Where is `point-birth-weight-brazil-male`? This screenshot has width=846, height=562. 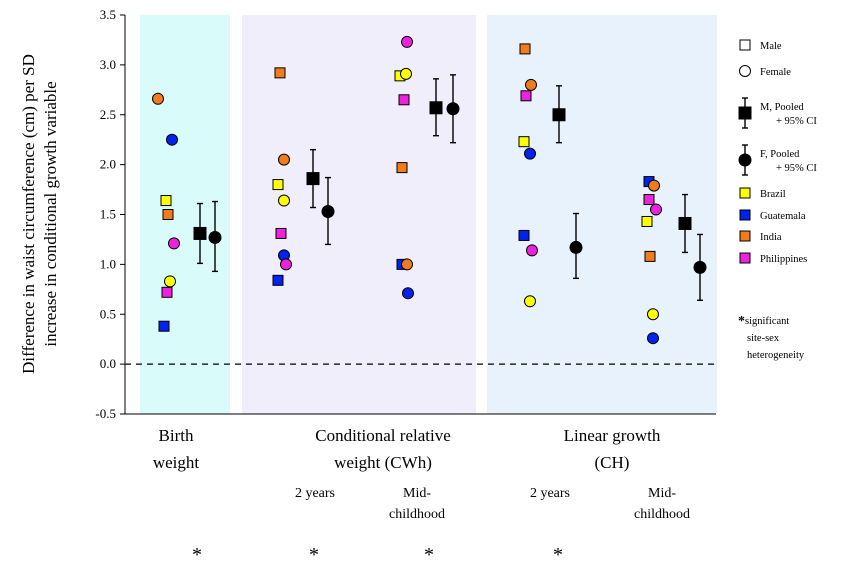
point-birth-weight-brazil-male is located at coordinates (166, 201).